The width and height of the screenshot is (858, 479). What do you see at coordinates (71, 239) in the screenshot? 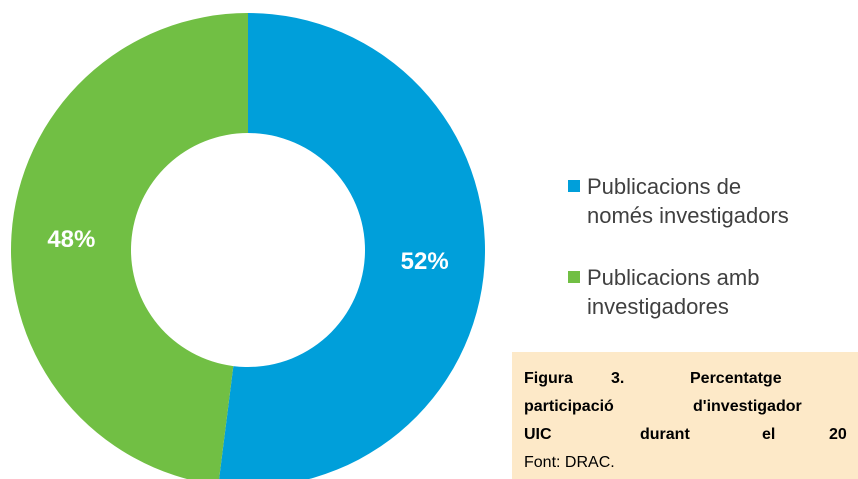
I see `data-label: 48%` at bounding box center [71, 239].